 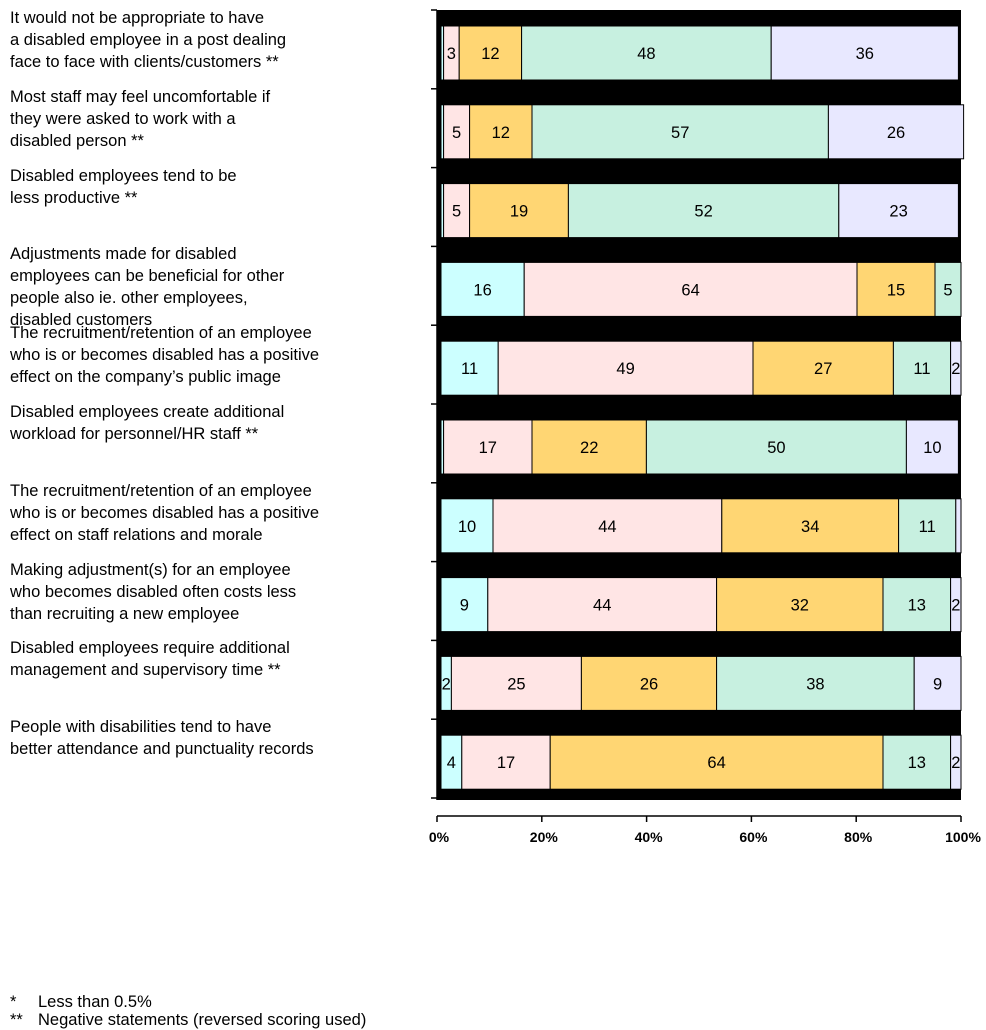 I want to click on data-label: 25, so click(x=516, y=684).